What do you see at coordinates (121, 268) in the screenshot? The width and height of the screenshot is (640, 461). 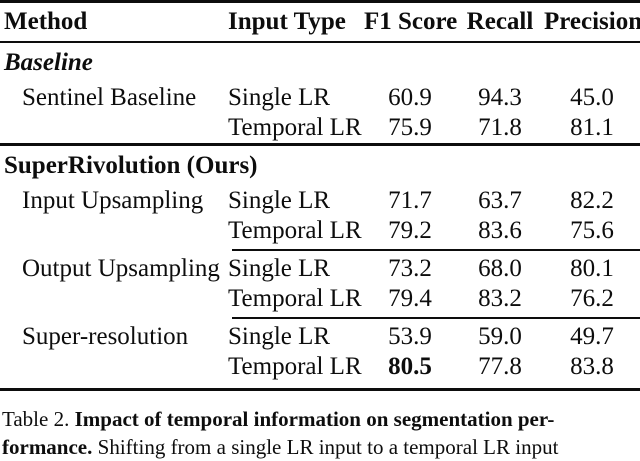 I see `method-cell: Output Upsampling` at bounding box center [121, 268].